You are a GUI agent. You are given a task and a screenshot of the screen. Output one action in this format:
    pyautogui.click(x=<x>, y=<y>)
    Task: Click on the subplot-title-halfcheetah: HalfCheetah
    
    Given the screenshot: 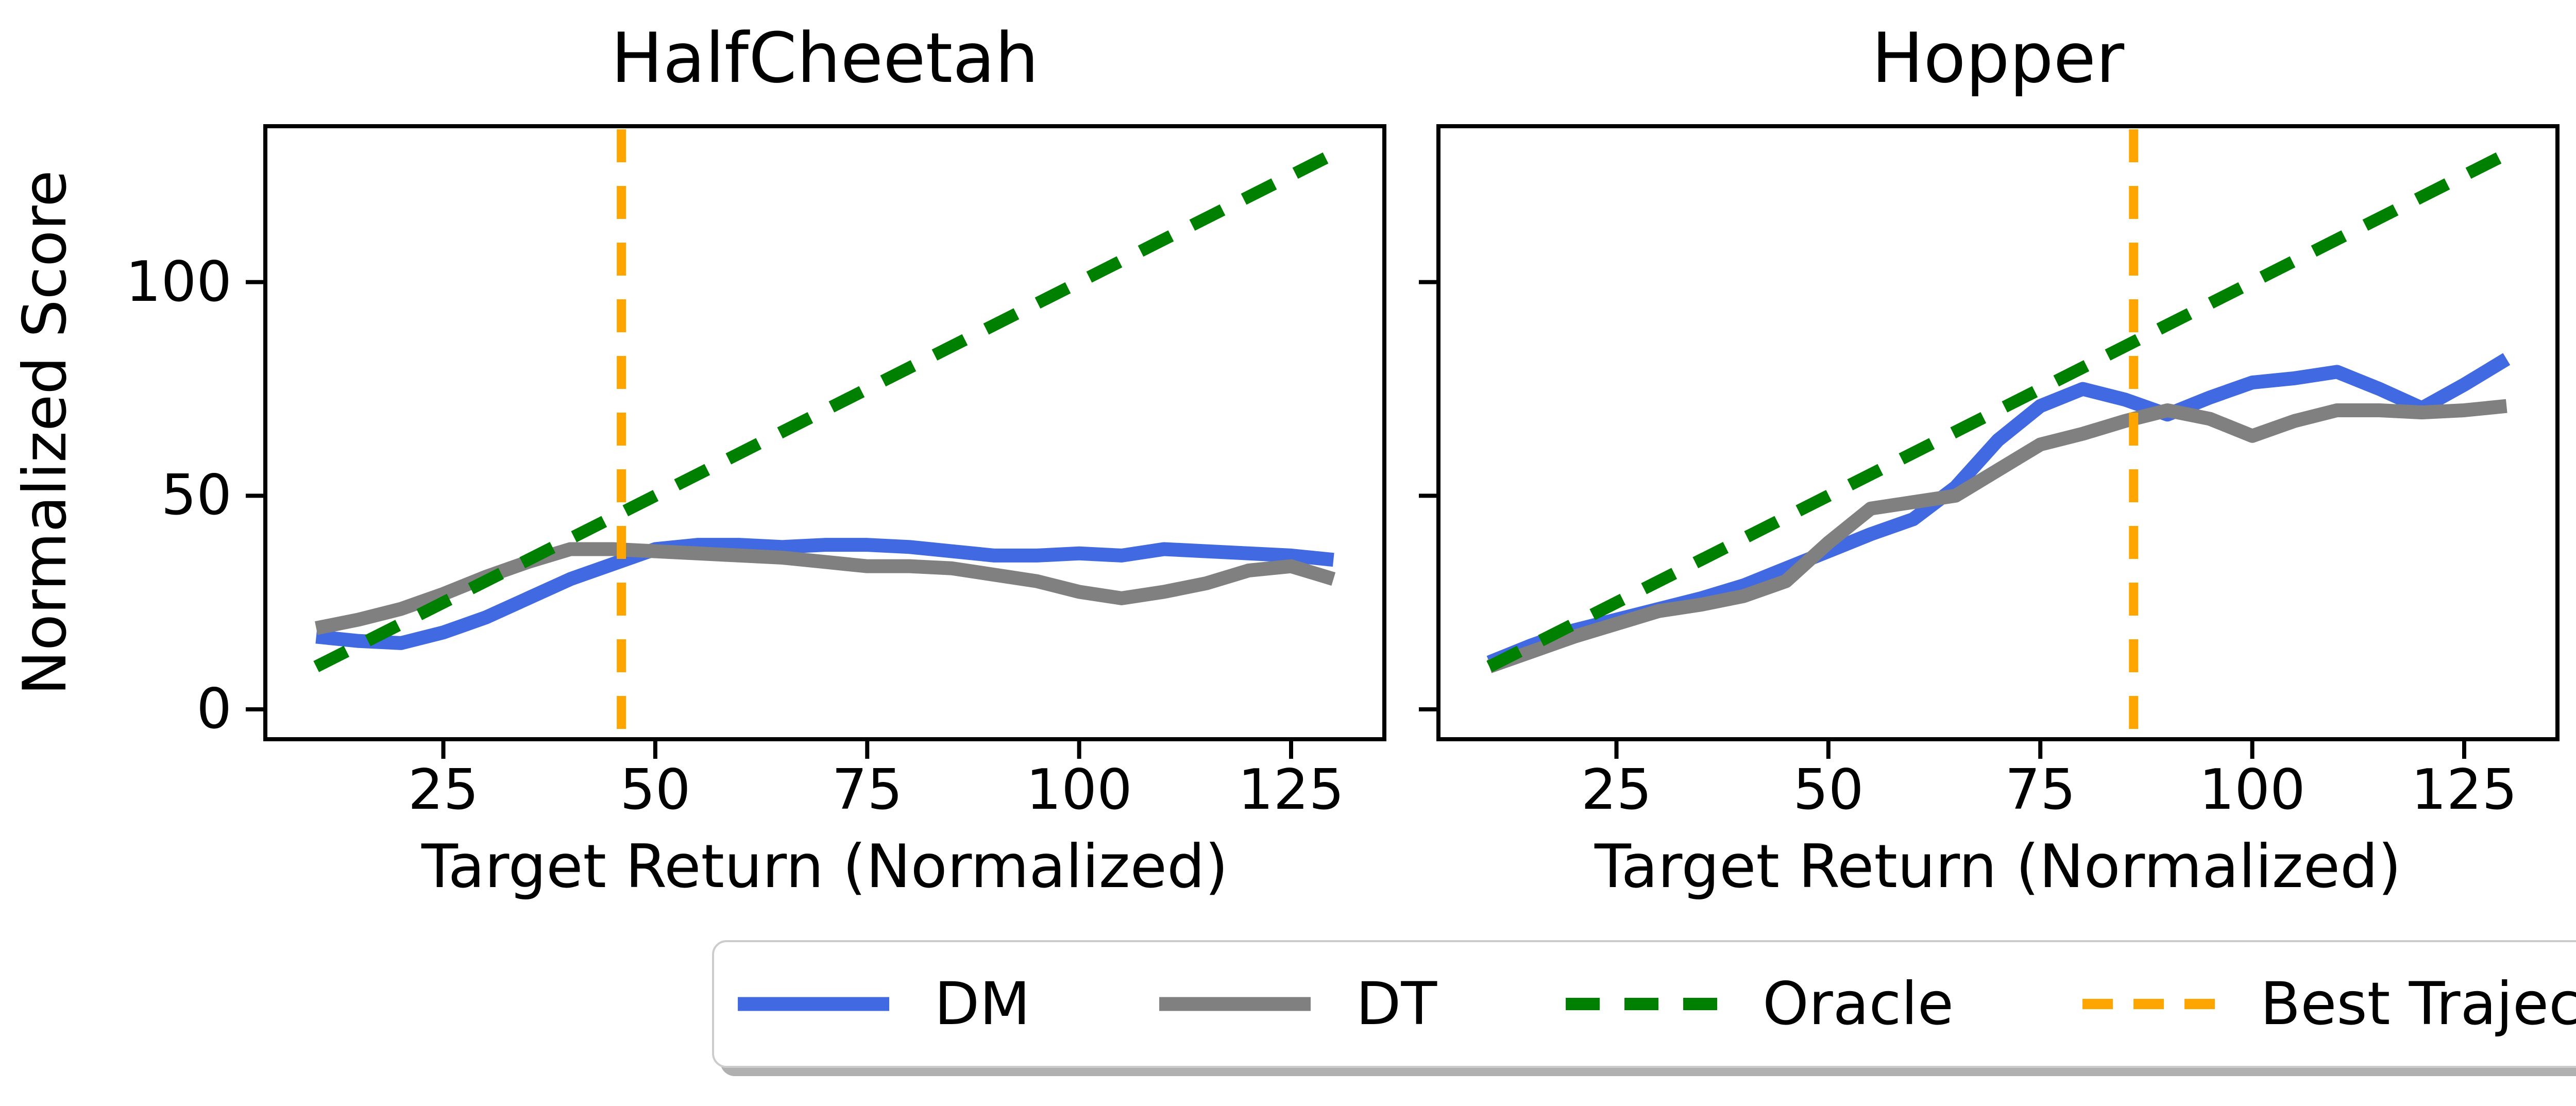 What is the action you would take?
    pyautogui.click(x=825, y=58)
    